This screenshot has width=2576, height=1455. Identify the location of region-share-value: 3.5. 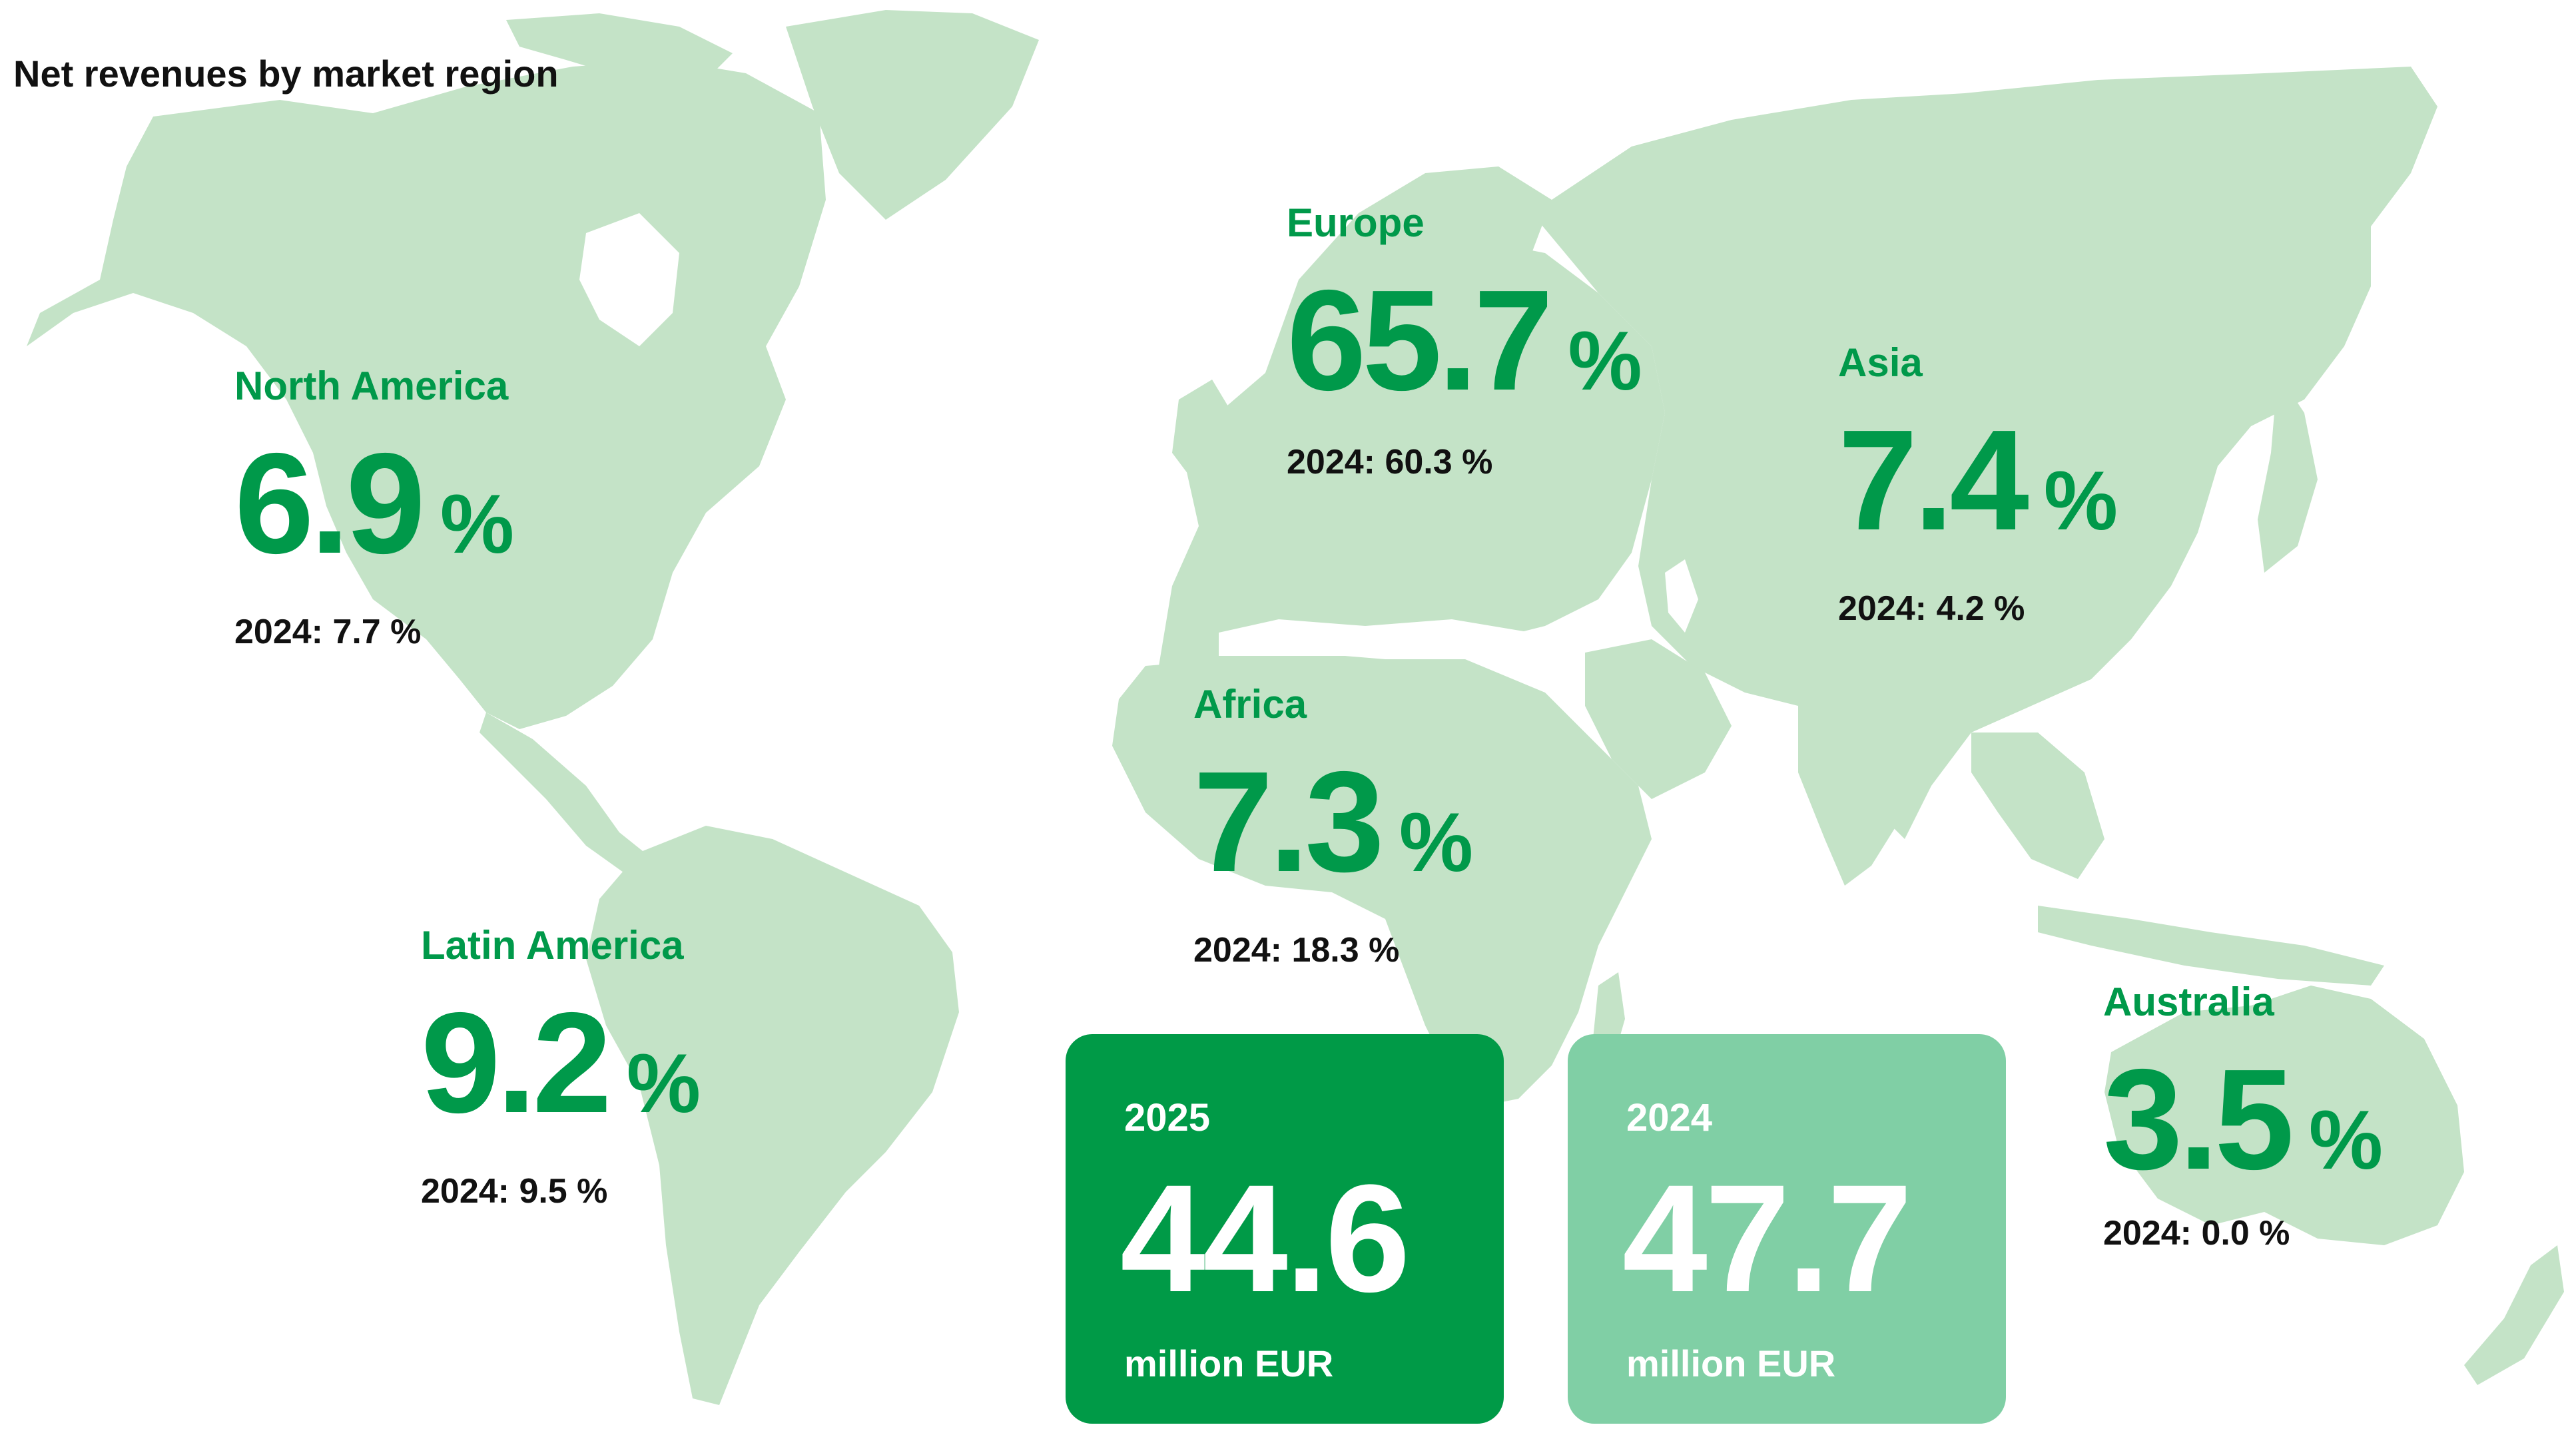
(2198, 1119).